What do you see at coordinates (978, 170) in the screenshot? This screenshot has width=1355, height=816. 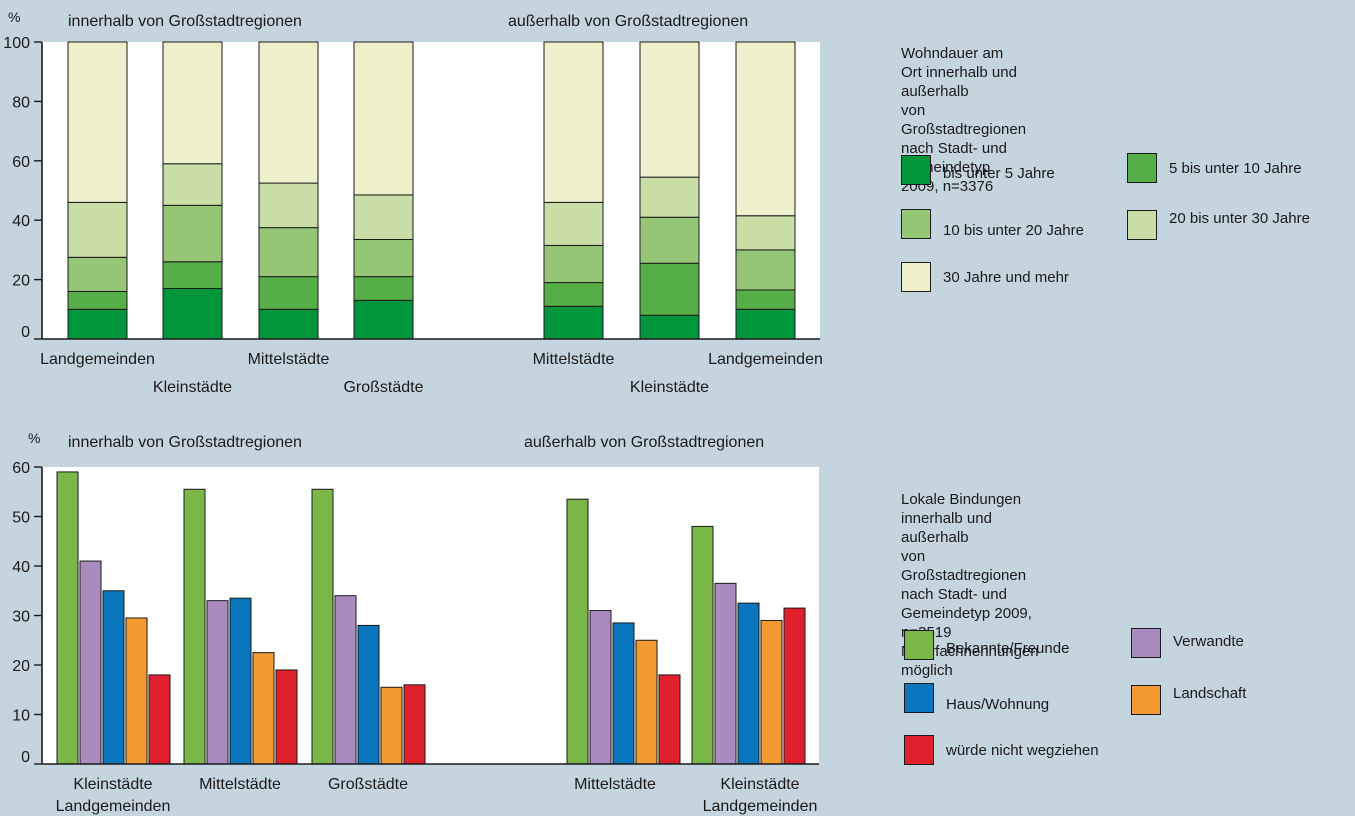 I see `legend-item: bis unter 5 Jahre` at bounding box center [978, 170].